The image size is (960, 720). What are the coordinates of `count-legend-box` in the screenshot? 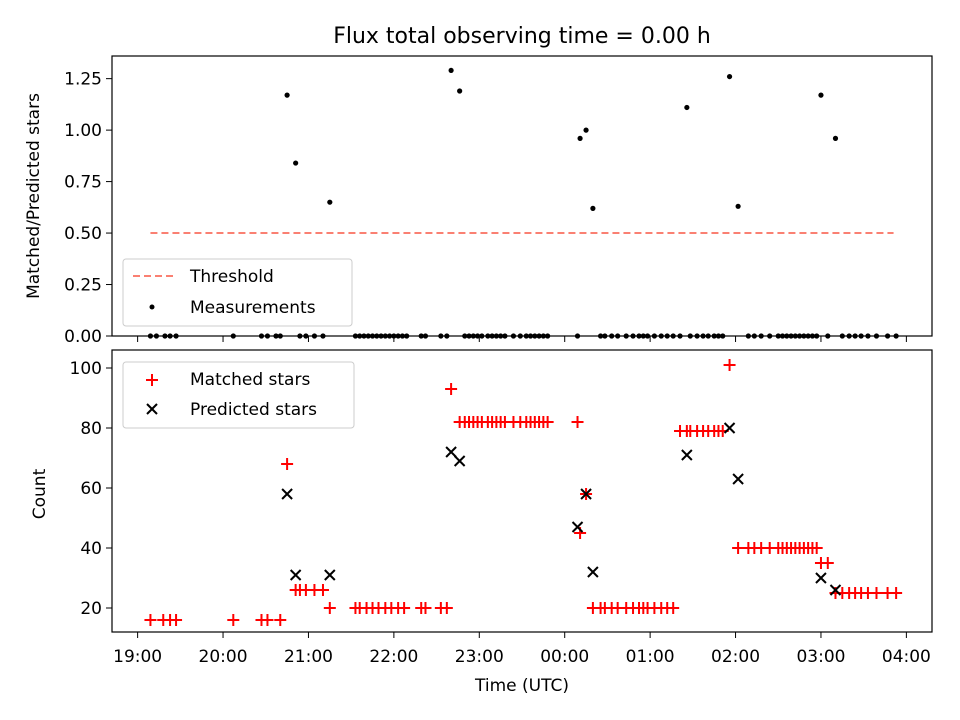 It's located at (238, 395).